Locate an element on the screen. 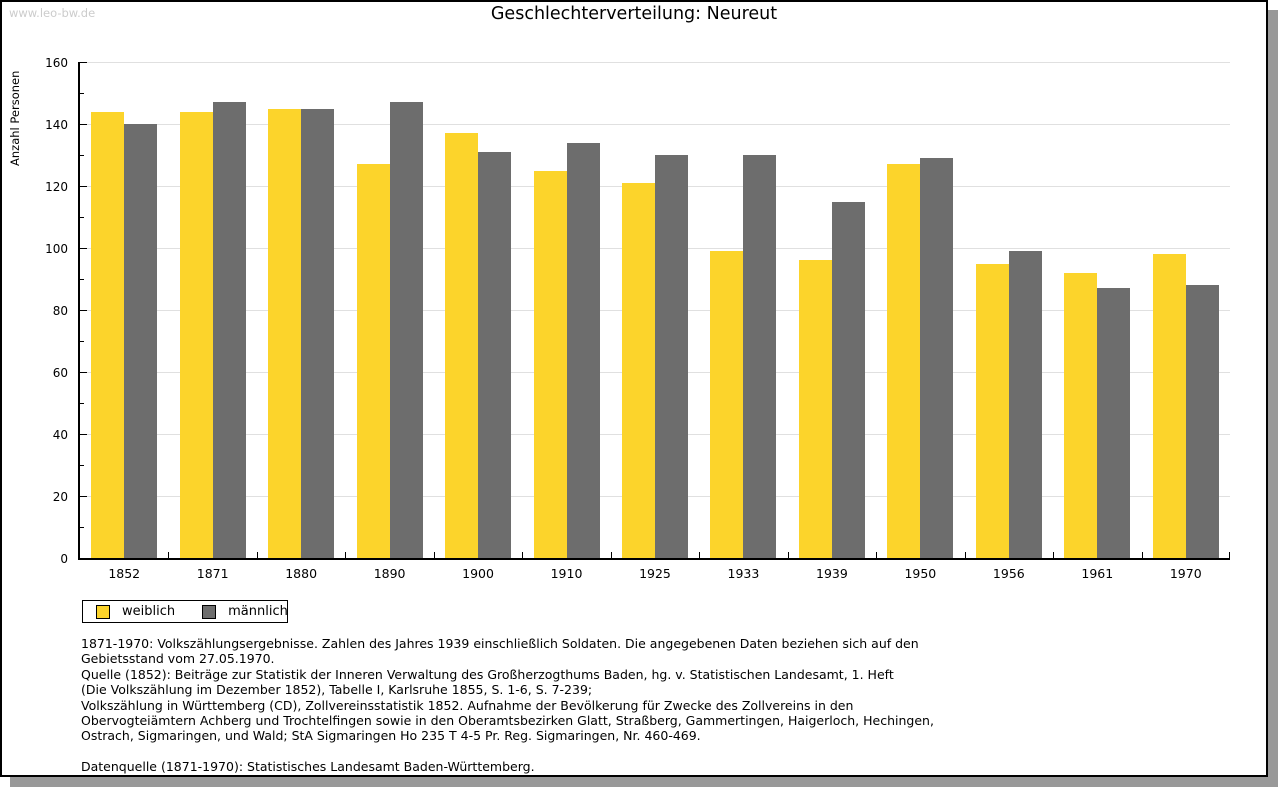 This screenshot has width=1280, height=791. x-tick-label-1910: 1910 is located at coordinates (566, 573).